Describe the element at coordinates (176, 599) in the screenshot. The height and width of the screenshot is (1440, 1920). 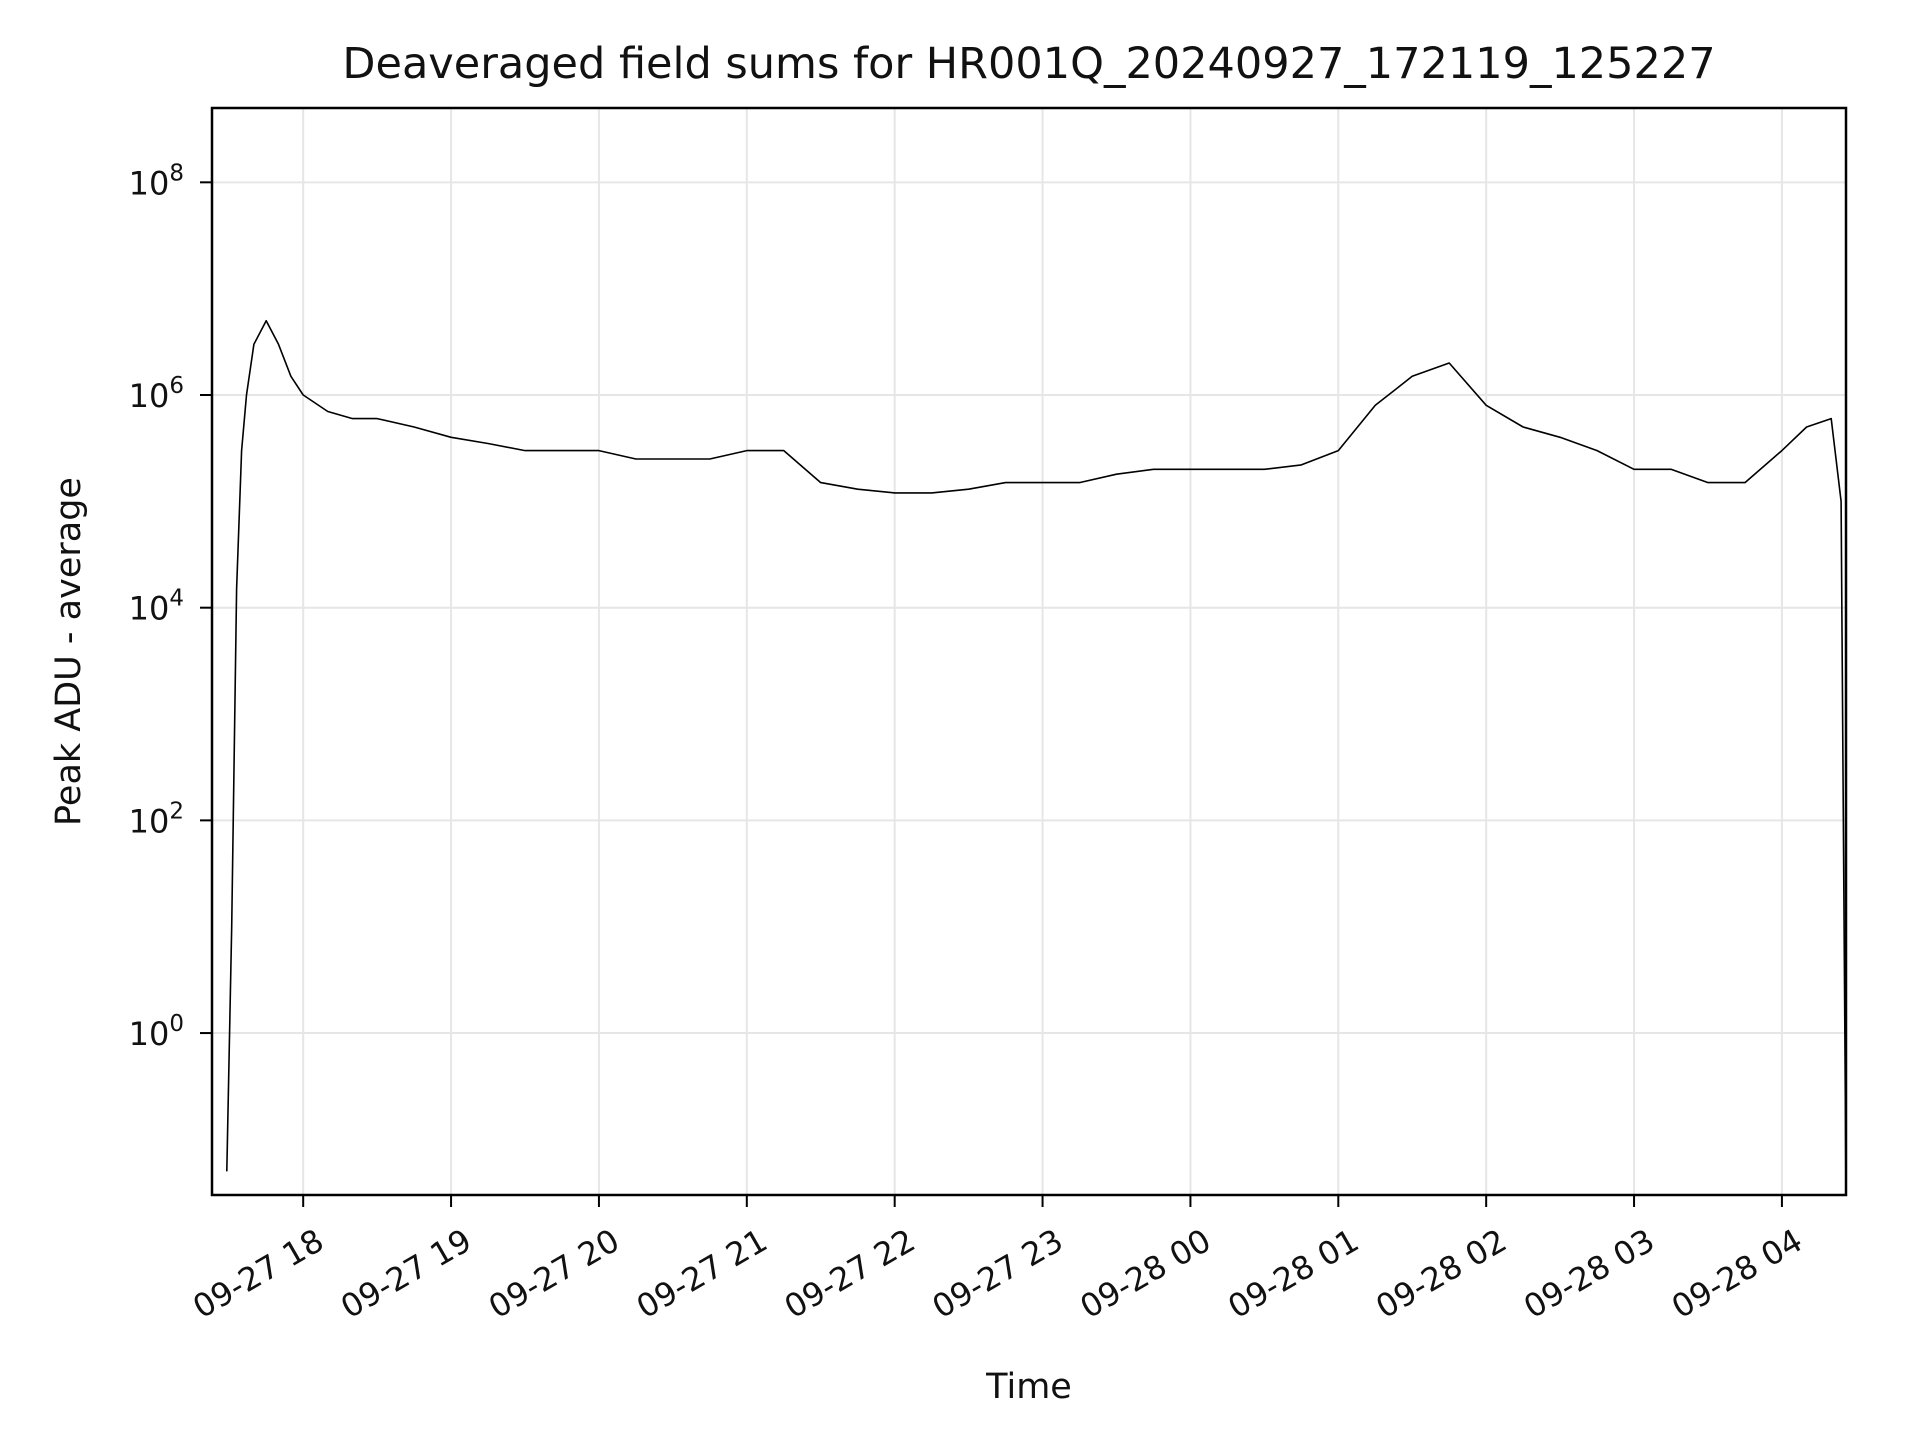
I see `y-tick-exponent: 4` at that location.